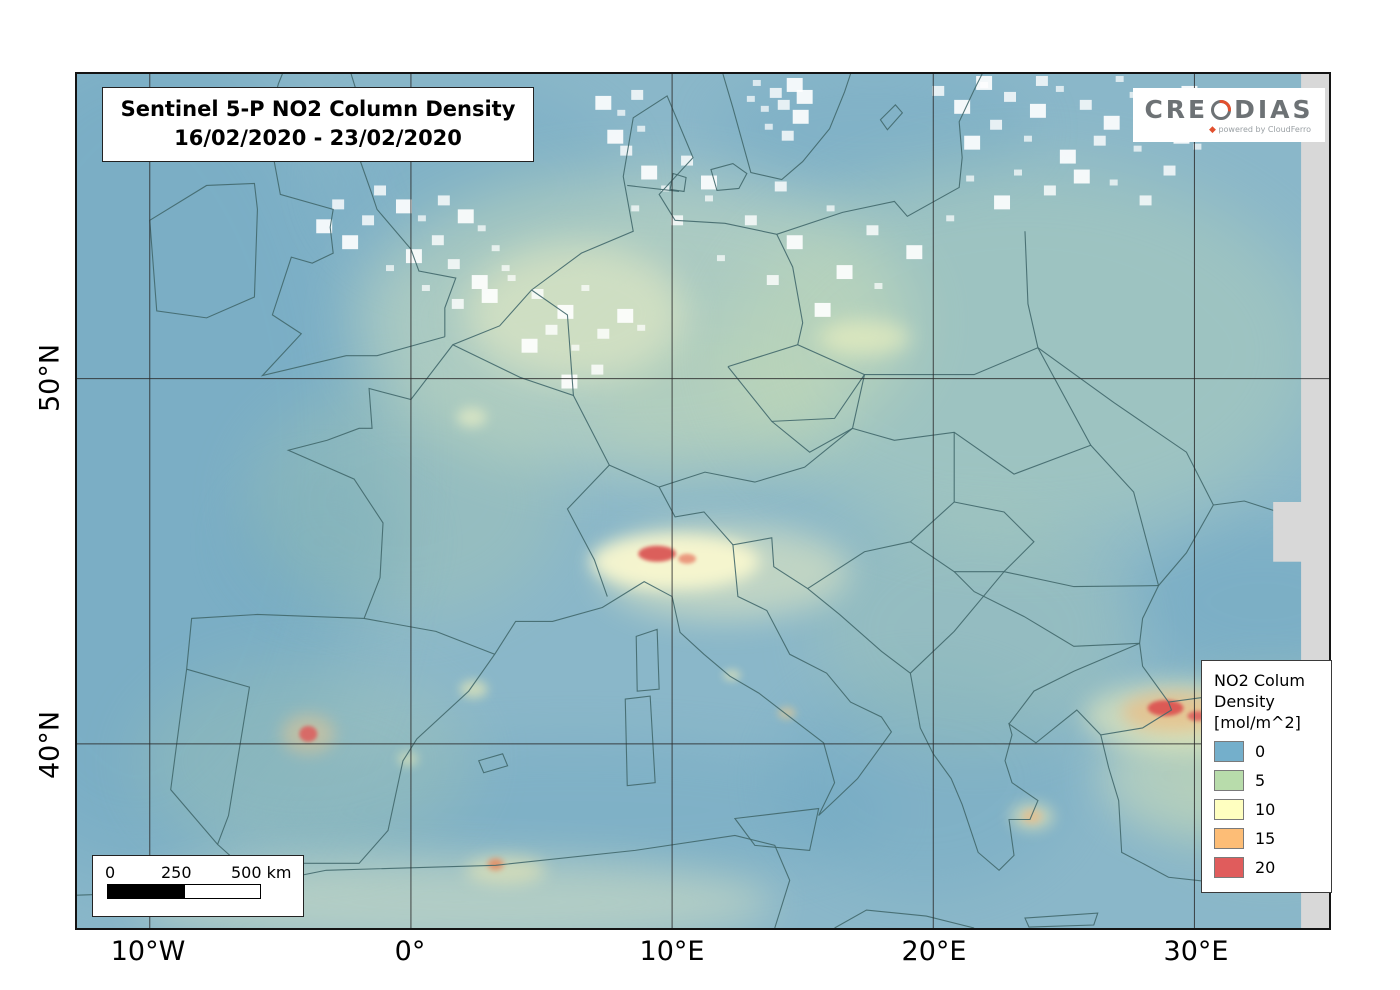 Image resolution: width=1400 pixels, height=990 pixels. Describe the element at coordinates (1259, 130) in the screenshot. I see `creodias-logo-subtext: ◆ powered by CloudFerro` at that location.